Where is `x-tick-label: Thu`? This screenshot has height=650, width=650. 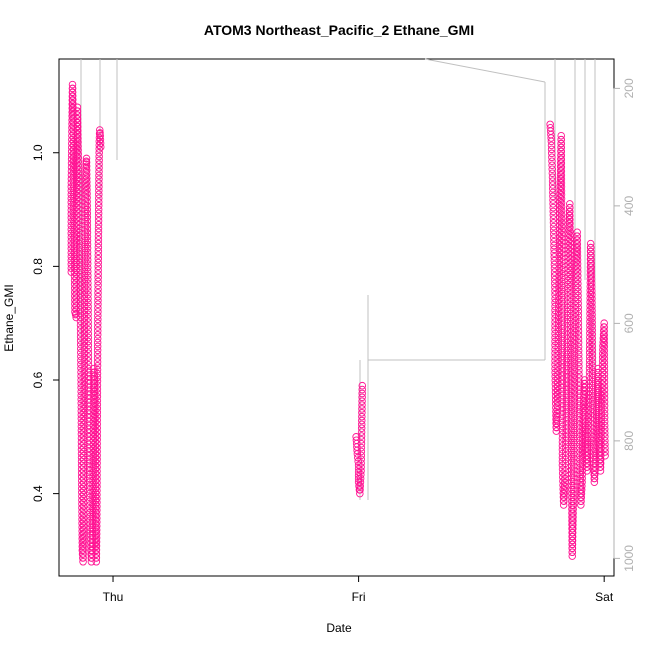
x-tick-label: Thu is located at coordinates (113, 597).